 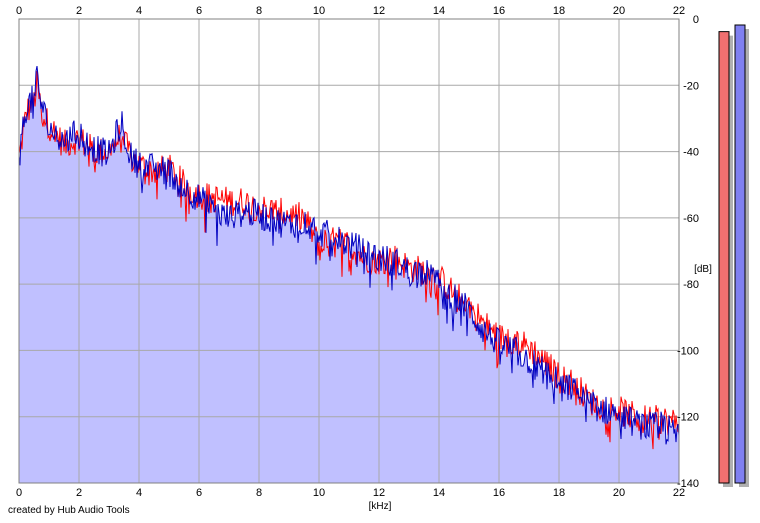 What do you see at coordinates (79, 493) in the screenshot?
I see `x-tick-label-bottom: 2` at bounding box center [79, 493].